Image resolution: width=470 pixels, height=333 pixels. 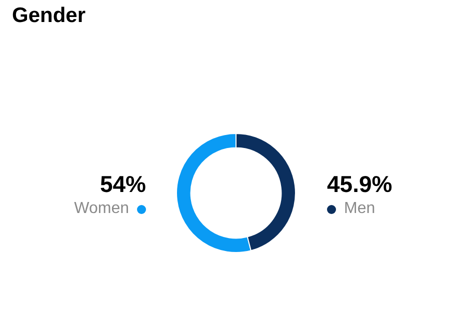 What do you see at coordinates (101, 209) in the screenshot?
I see `slice-label: Women` at bounding box center [101, 209].